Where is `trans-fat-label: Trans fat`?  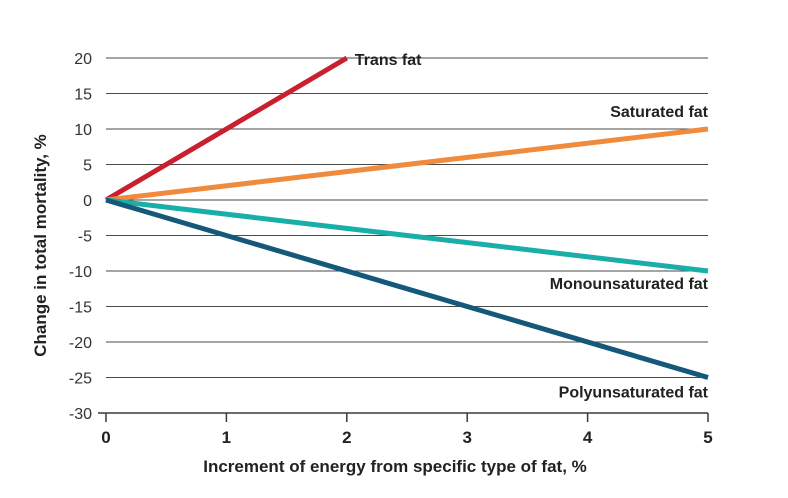 trans-fat-label: Trans fat is located at coordinates (388, 60).